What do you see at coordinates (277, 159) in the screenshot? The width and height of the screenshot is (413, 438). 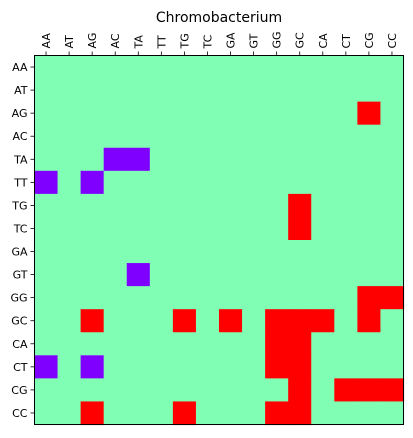 I see `heatmap-cell-ta-gg` at bounding box center [277, 159].